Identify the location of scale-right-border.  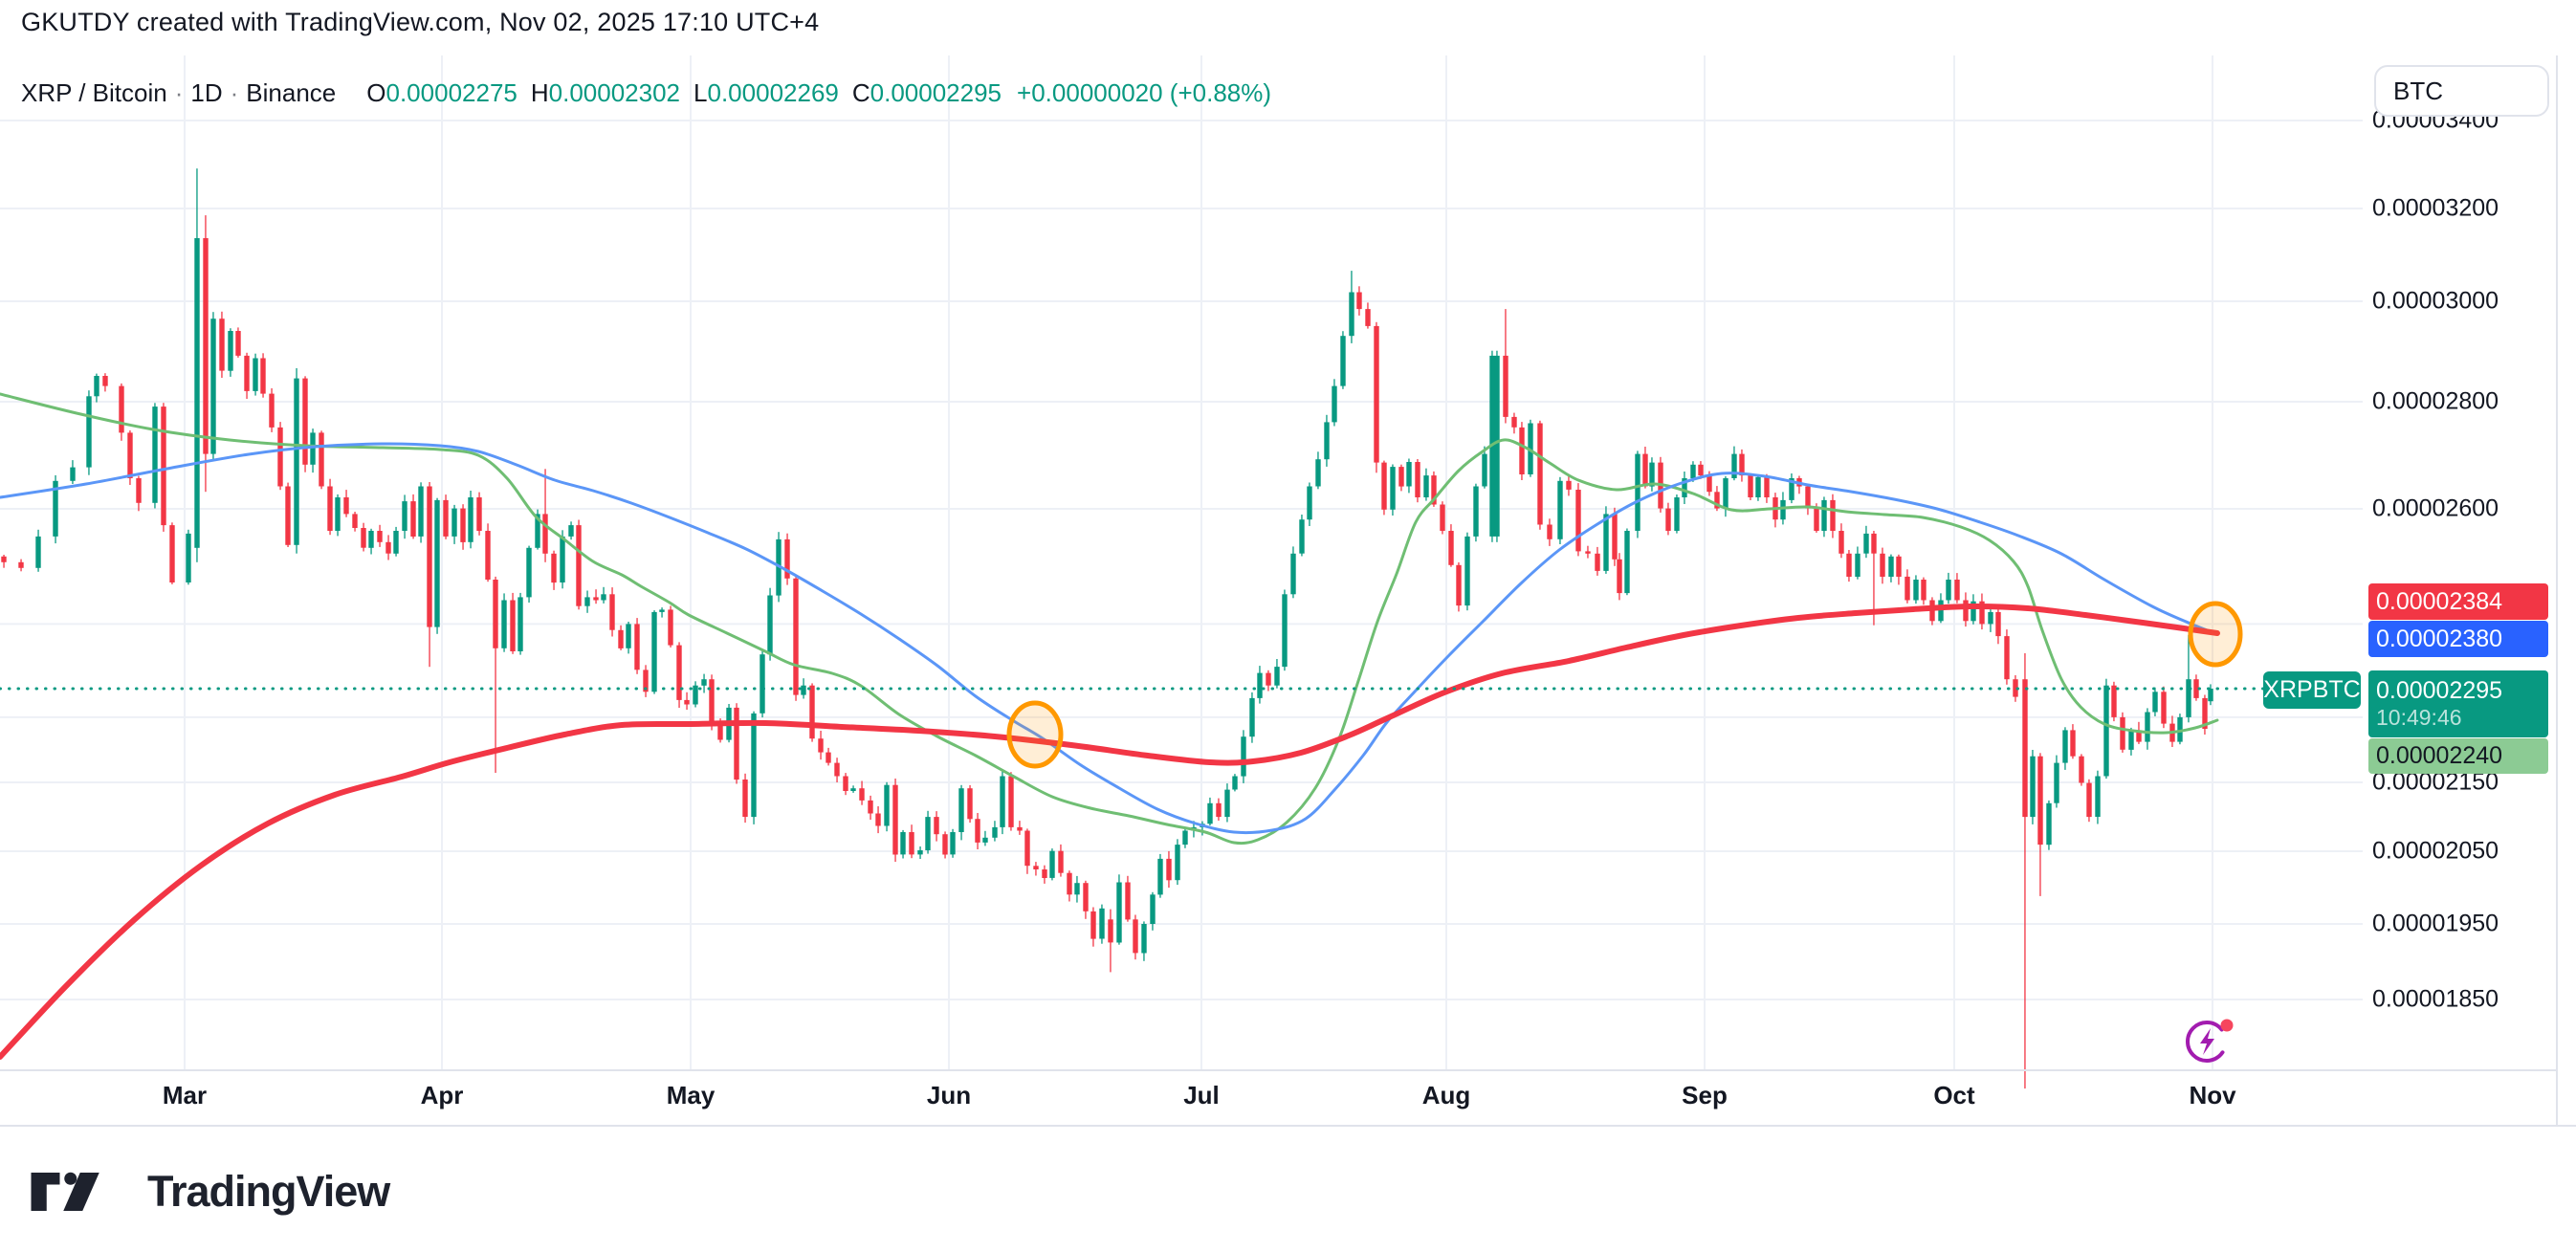
(2557, 590).